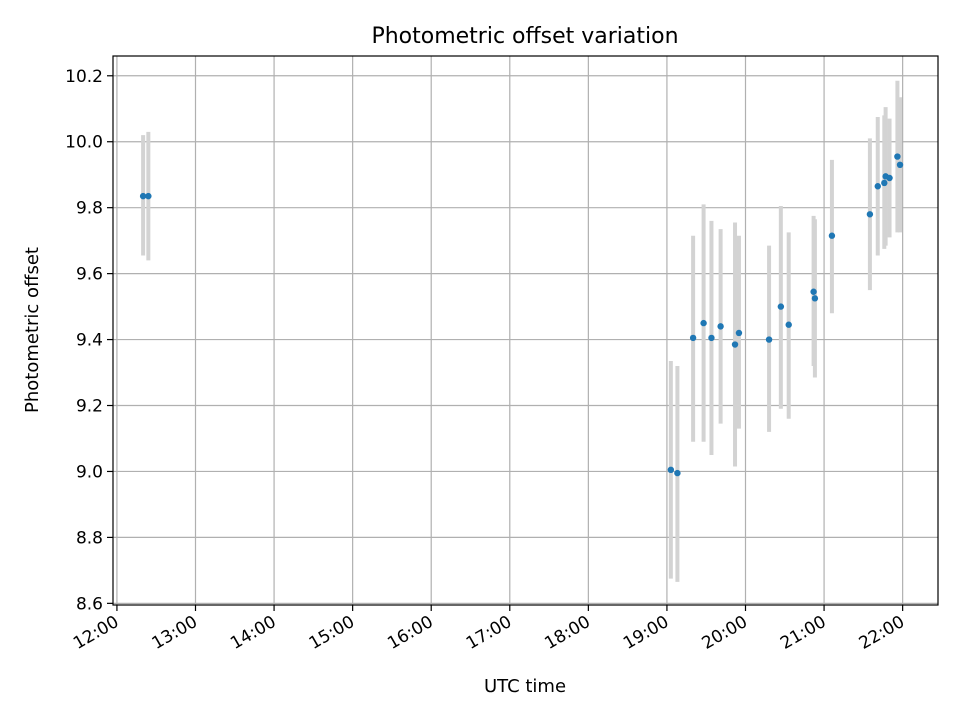 The width and height of the screenshot is (960, 720). Describe the element at coordinates (882, 633) in the screenshot. I see `x-tick-label: 22:00` at that location.